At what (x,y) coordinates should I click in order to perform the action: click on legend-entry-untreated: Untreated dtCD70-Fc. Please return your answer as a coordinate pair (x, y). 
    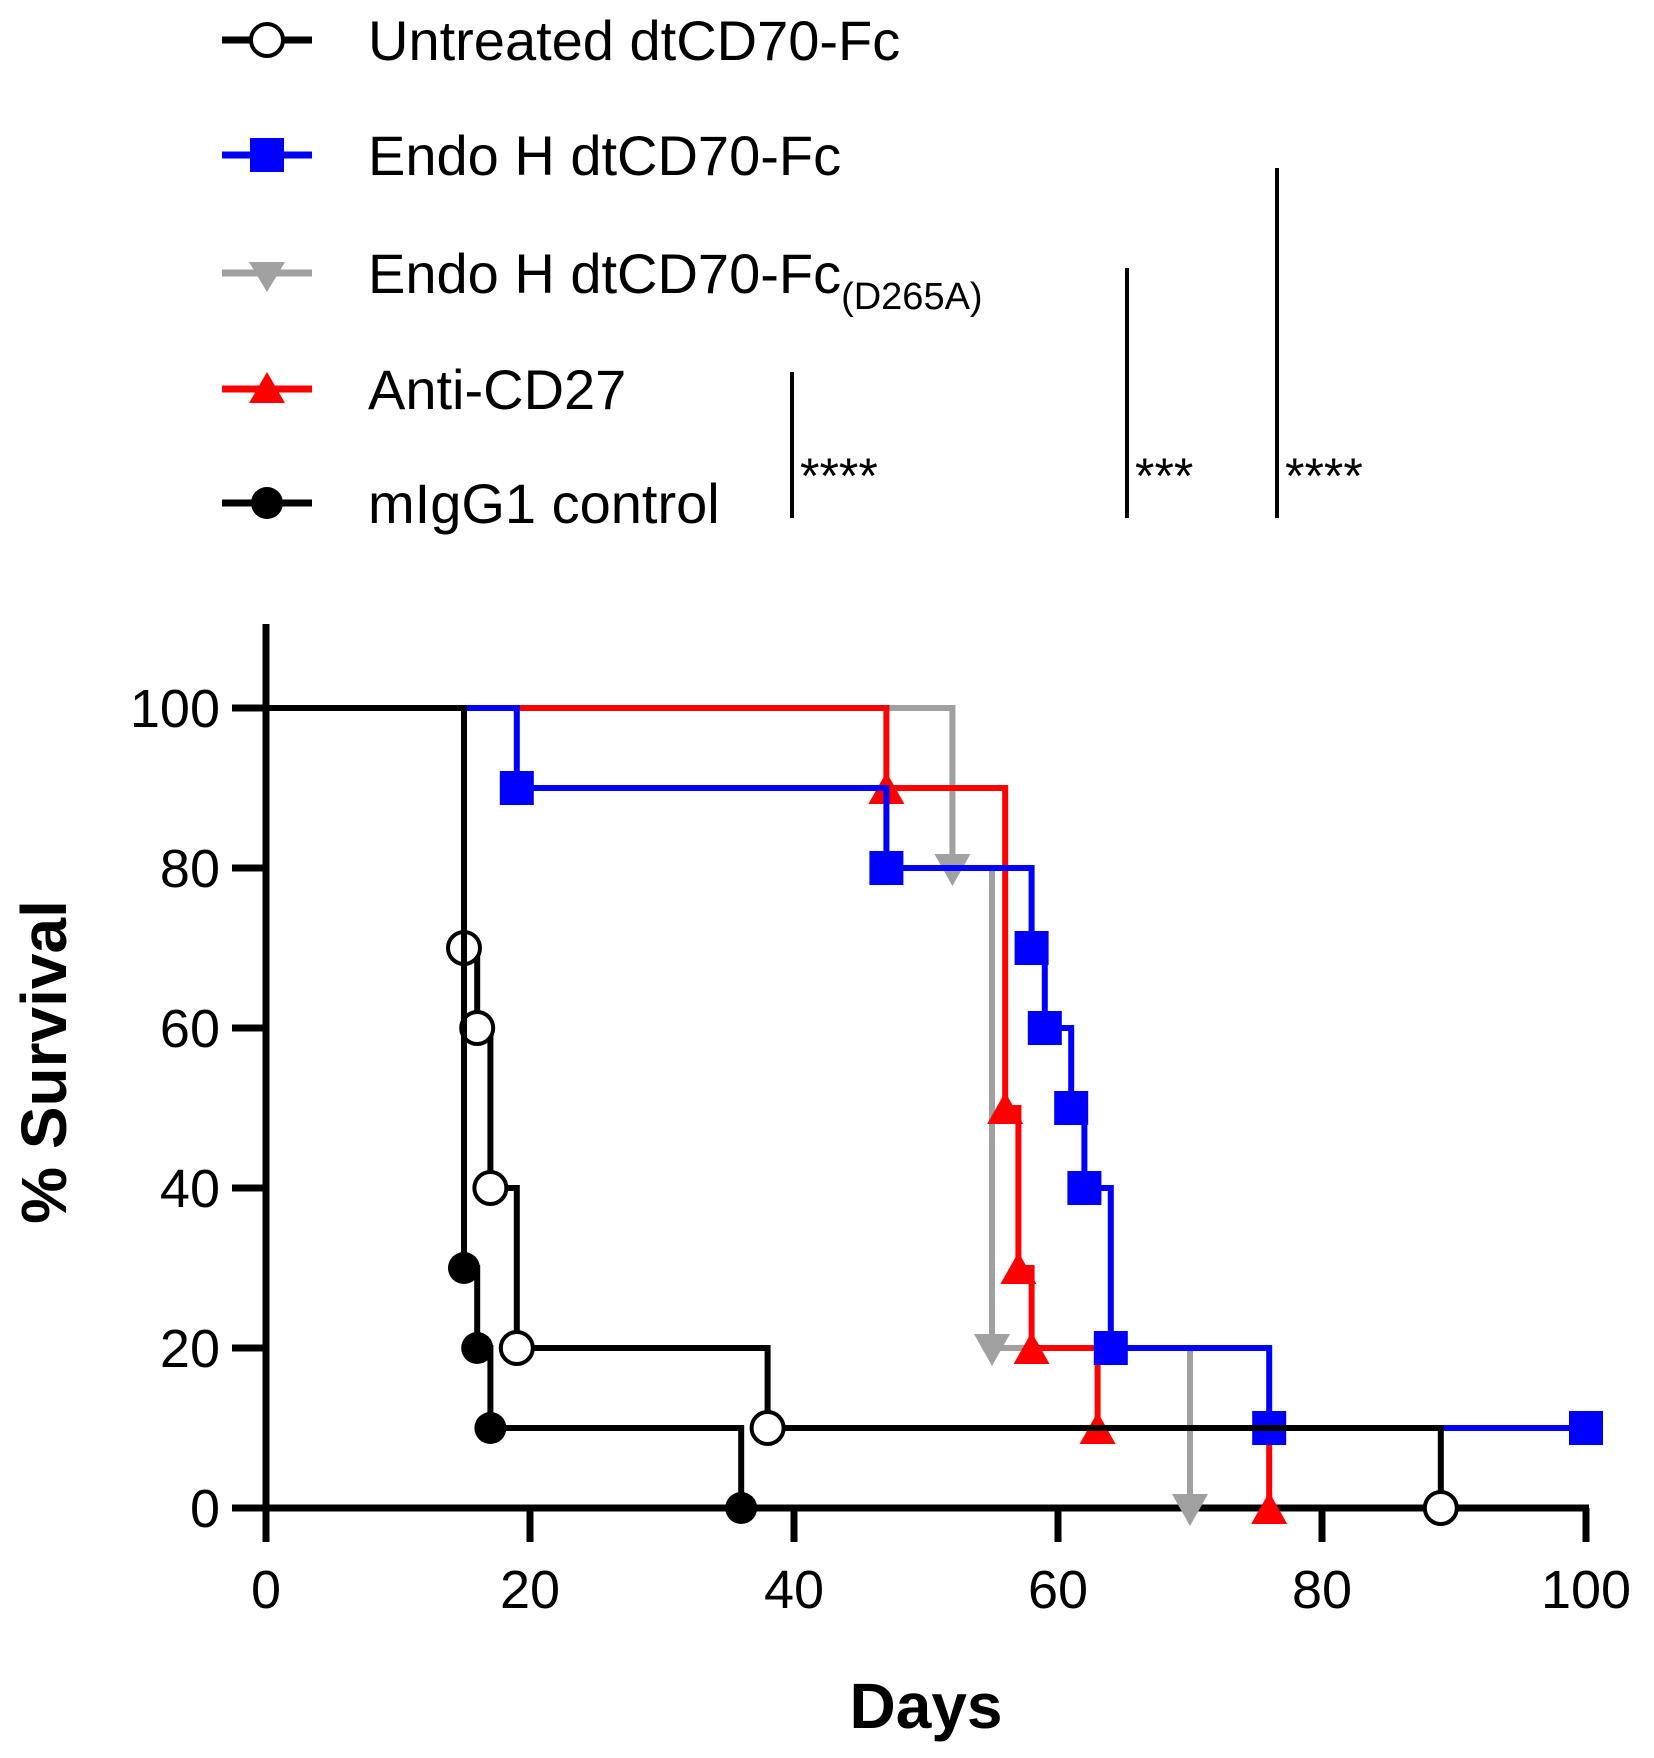
    Looking at the image, I should click on (561, 40).